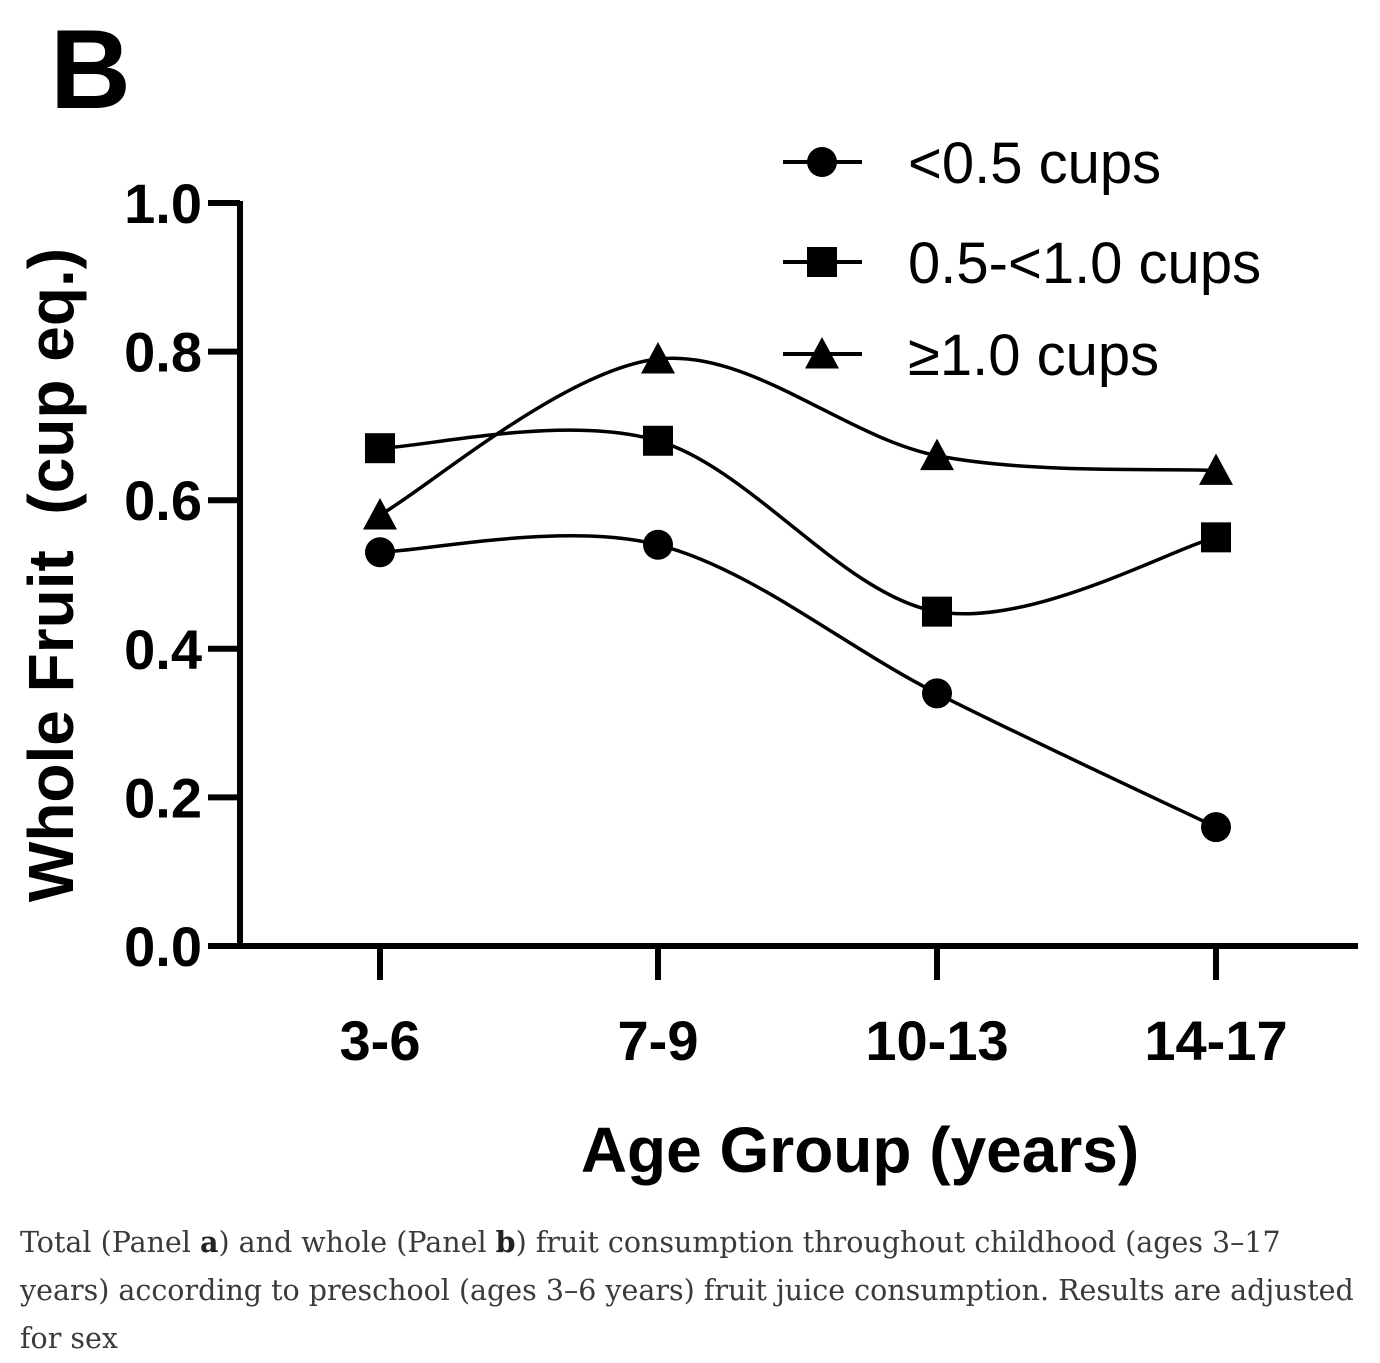 The height and width of the screenshot is (1363, 1380). Describe the element at coordinates (209, 1242) in the screenshot. I see `caption-panel-a: a` at that location.